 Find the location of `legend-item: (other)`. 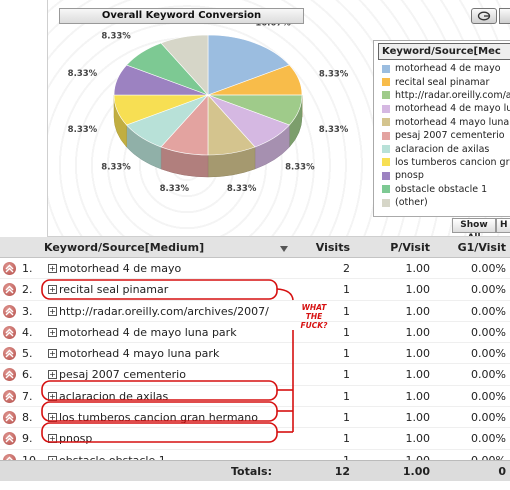

legend-item: (other) is located at coordinates (442, 202).